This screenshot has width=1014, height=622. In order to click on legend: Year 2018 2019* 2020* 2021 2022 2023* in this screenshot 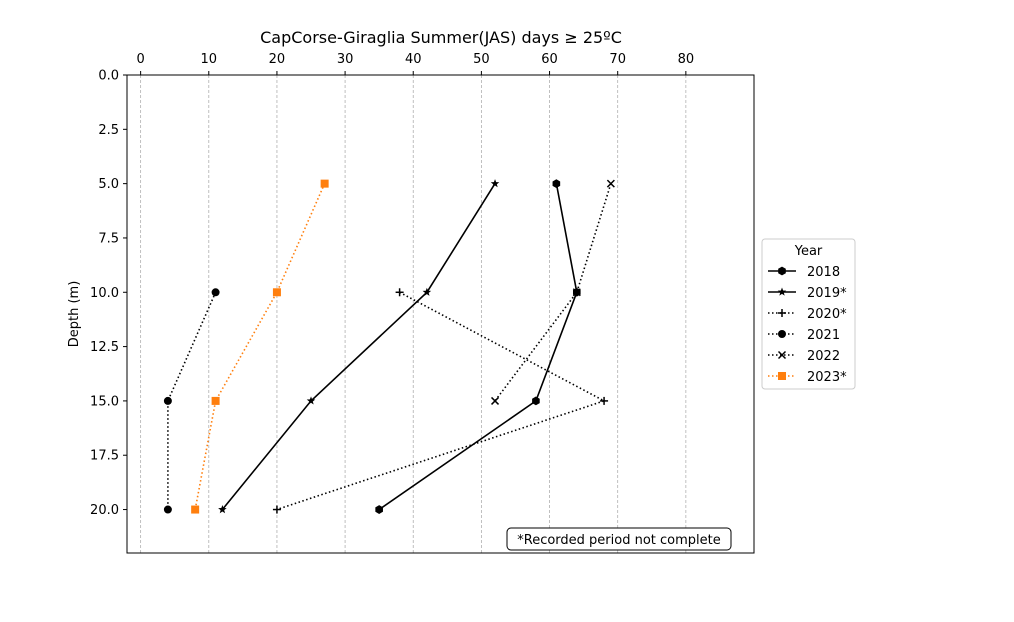, I will do `click(808, 314)`.